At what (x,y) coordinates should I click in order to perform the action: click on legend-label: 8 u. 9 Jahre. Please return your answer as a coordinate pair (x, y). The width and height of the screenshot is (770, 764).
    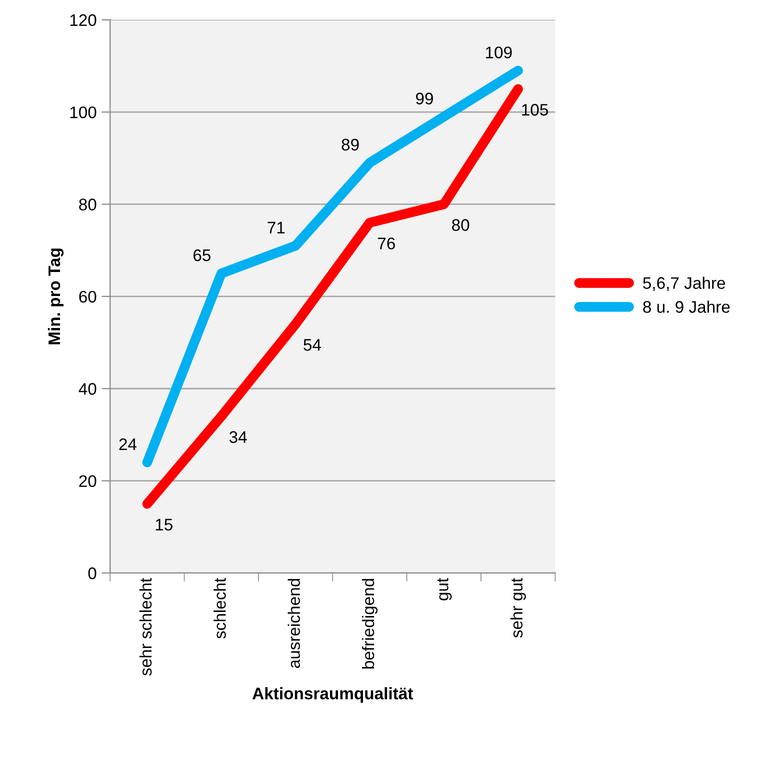
    Looking at the image, I should click on (686, 306).